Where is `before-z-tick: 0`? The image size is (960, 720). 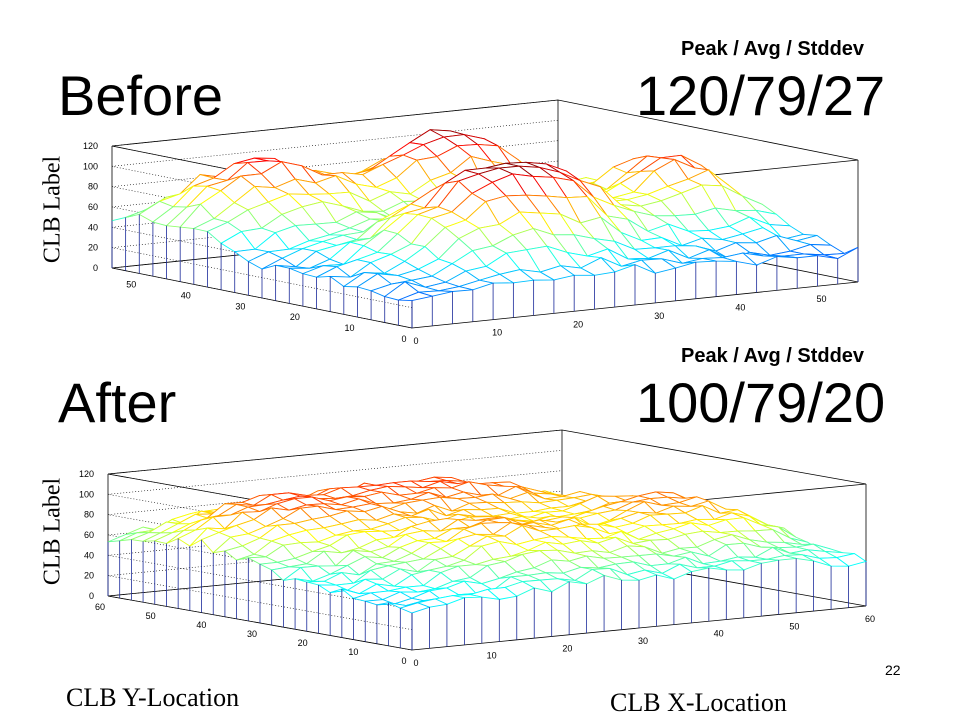
before-z-tick: 0 is located at coordinates (95, 268).